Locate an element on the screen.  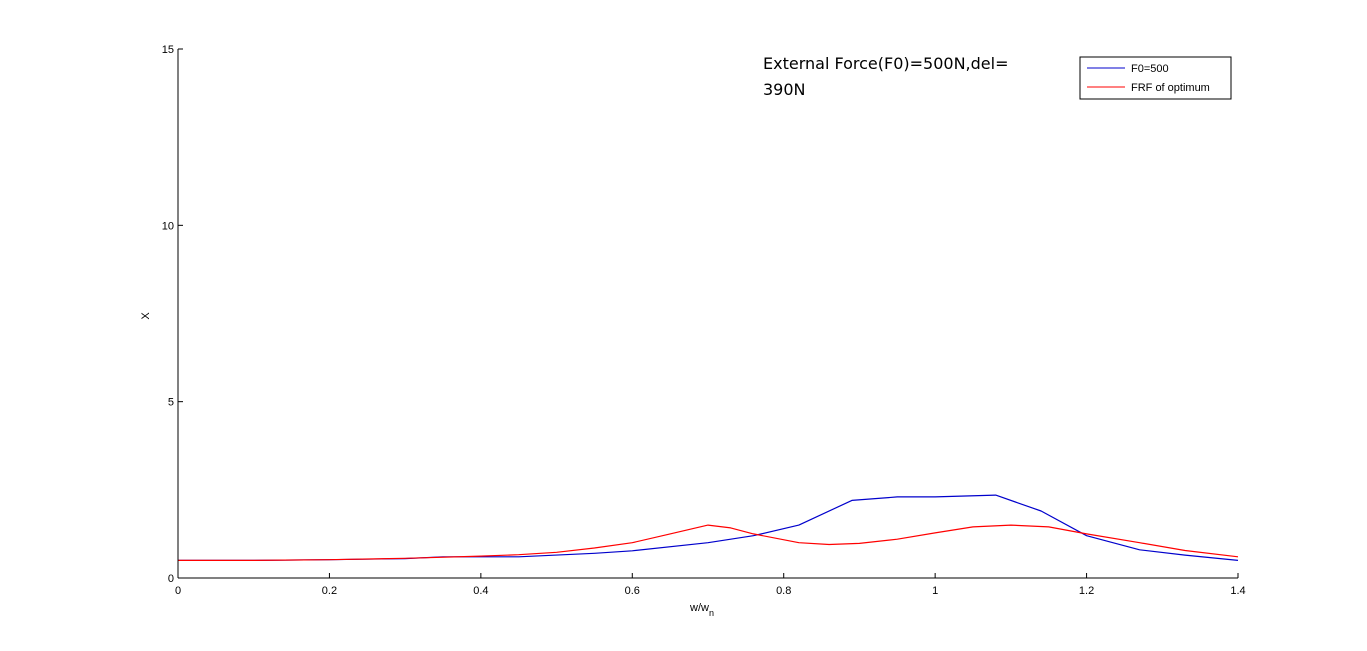
x-axis-label-subscript: n is located at coordinates (711, 613).